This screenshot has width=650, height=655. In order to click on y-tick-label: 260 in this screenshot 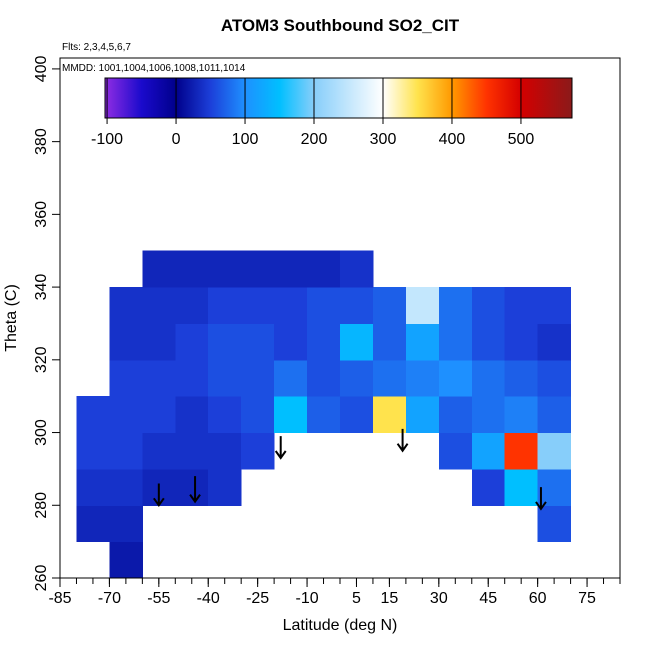, I will do `click(41, 578)`.